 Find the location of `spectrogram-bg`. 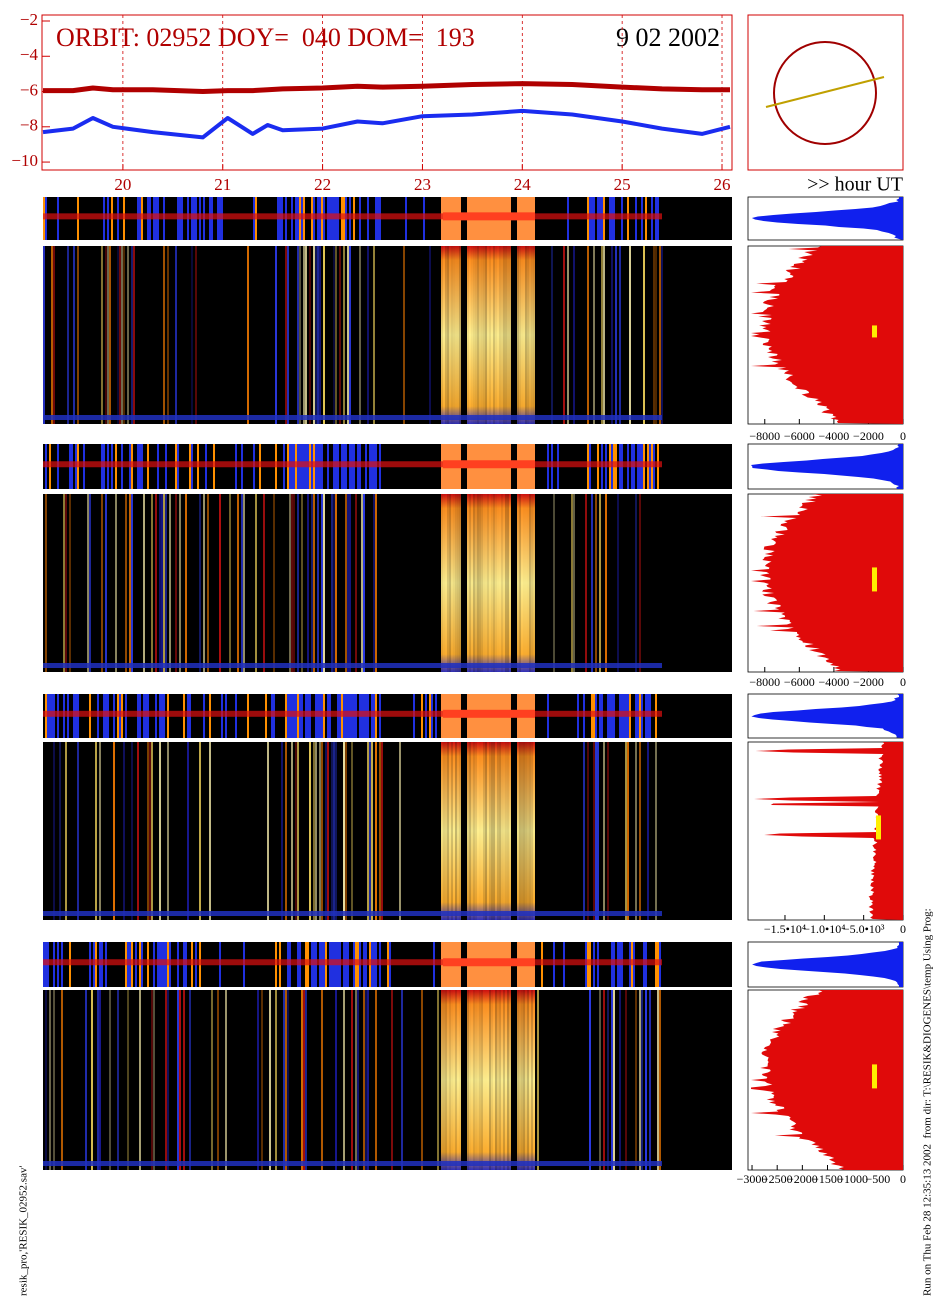

spectrogram-bg is located at coordinates (387, 583).